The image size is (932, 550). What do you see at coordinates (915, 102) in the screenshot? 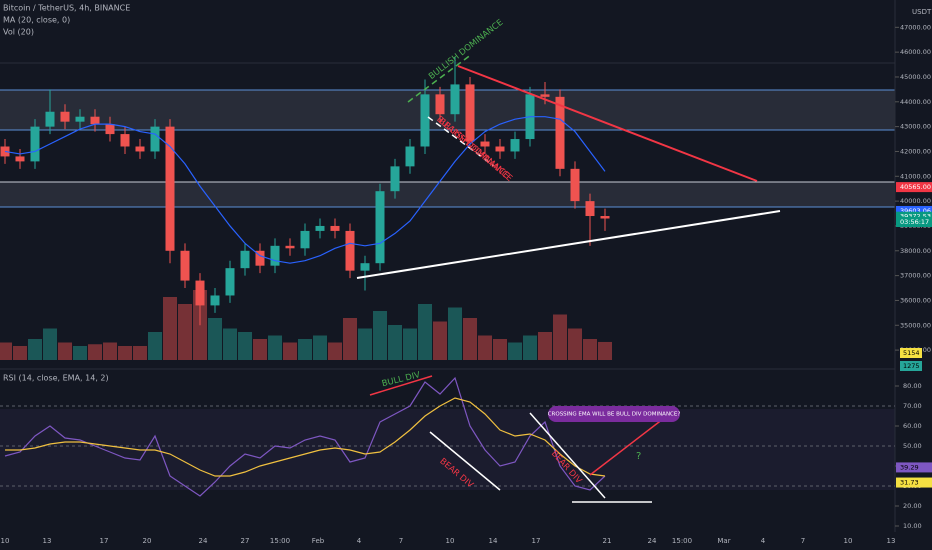
I see `y-tick-label: 44000.00` at bounding box center [915, 102].